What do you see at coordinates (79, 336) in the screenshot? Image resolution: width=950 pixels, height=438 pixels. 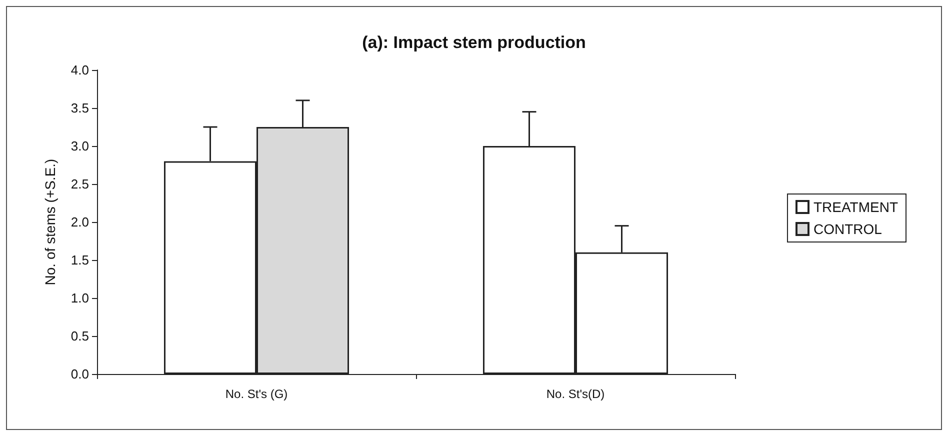 I see `y-tick-label: 0.5` at bounding box center [79, 336].